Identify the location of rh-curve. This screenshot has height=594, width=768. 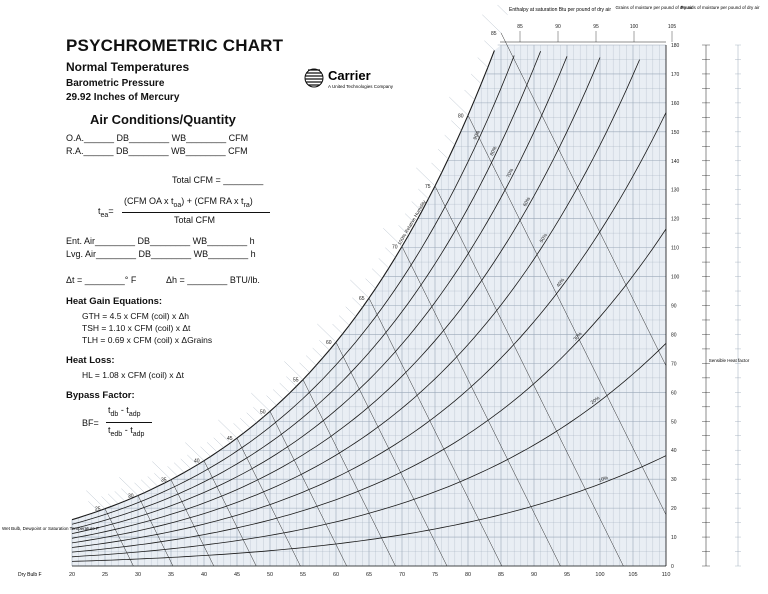
(369, 508).